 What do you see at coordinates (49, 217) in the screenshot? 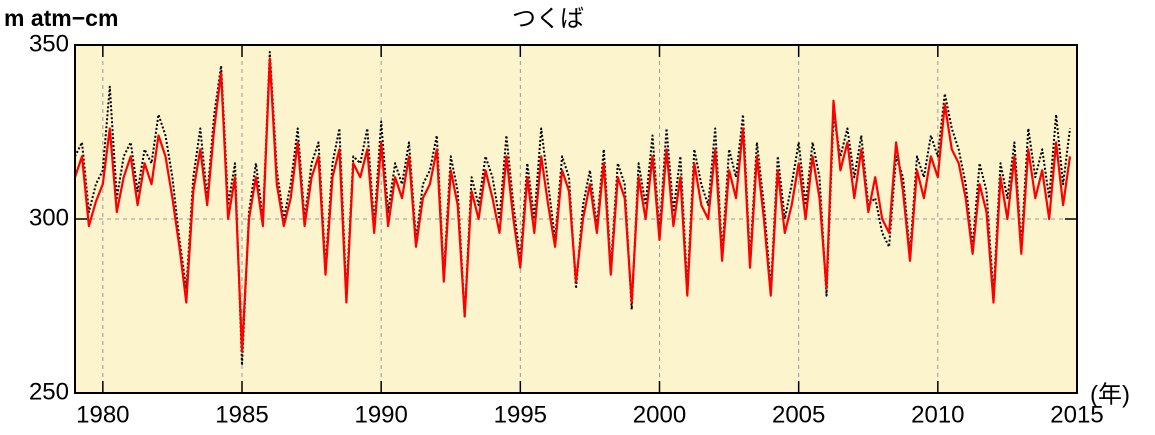
I see `y-tick-label: 300` at bounding box center [49, 217].